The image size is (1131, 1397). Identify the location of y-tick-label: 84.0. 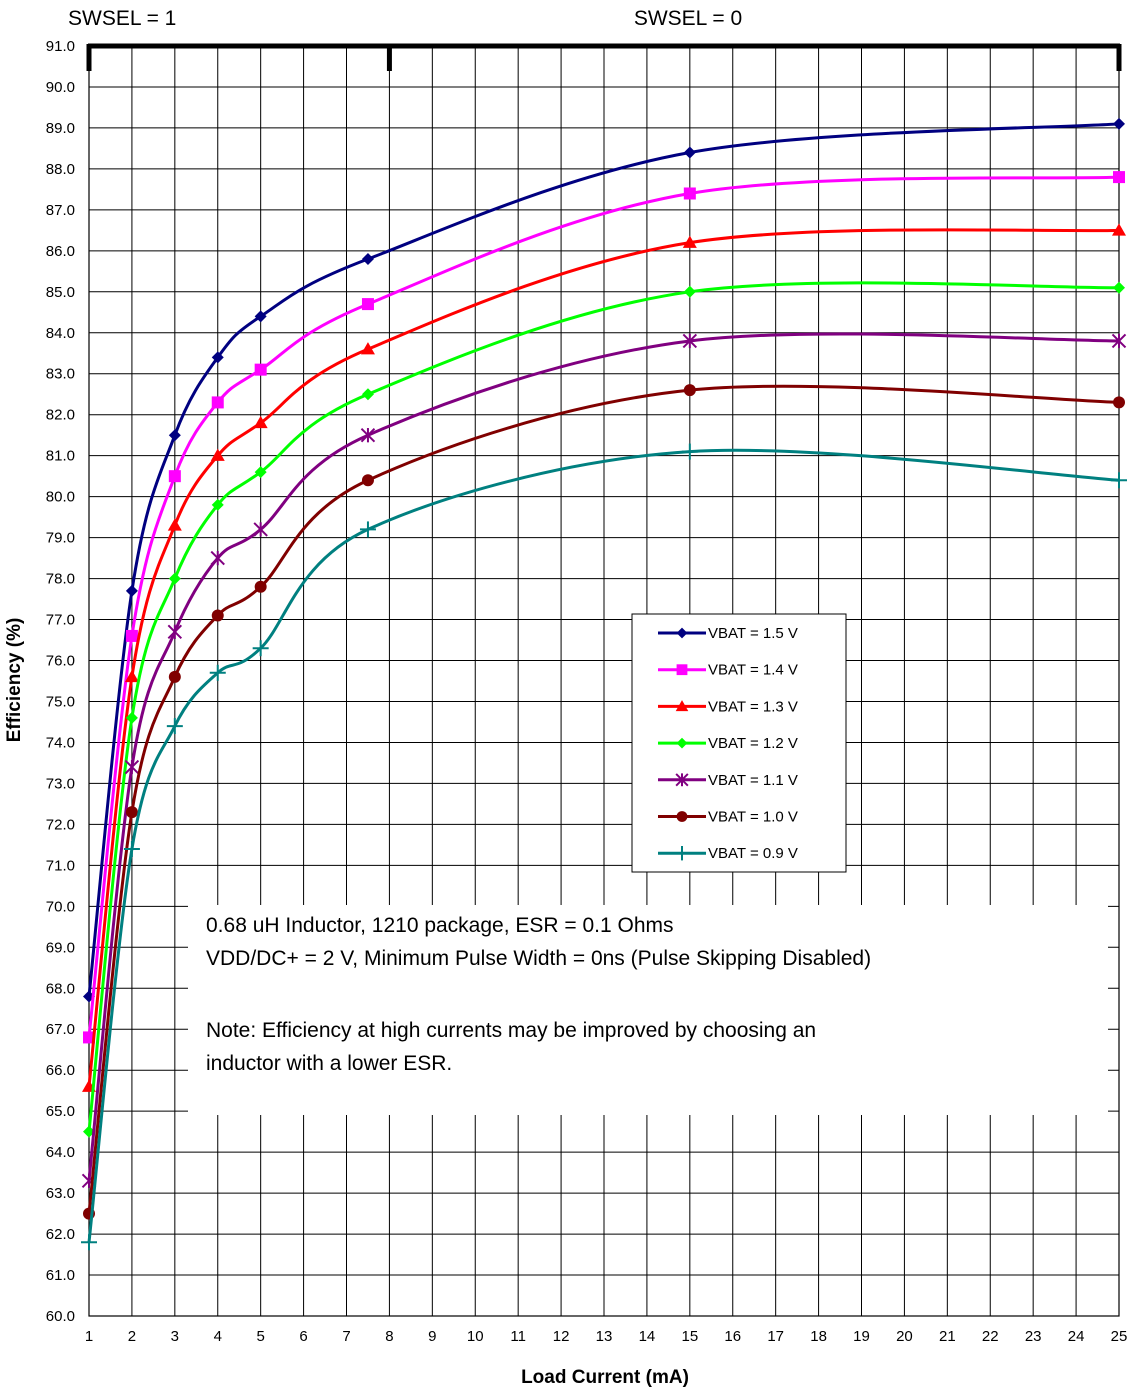
(60, 333).